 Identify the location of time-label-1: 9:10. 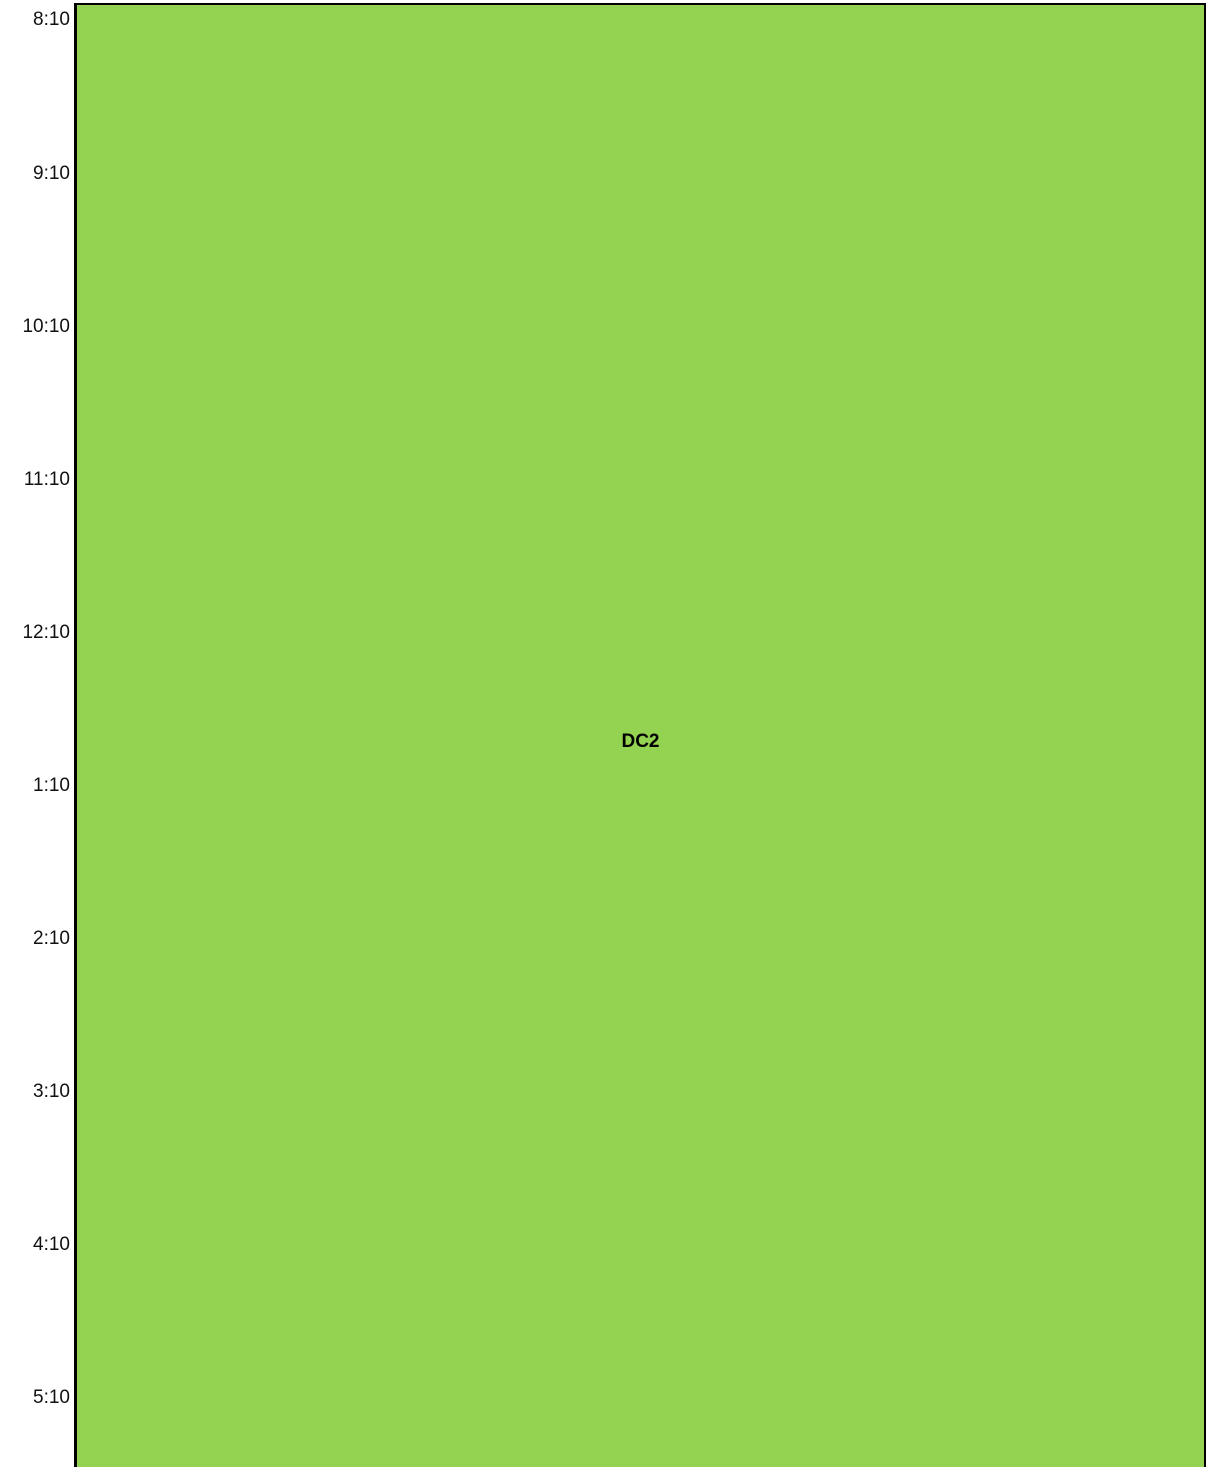
(51, 173).